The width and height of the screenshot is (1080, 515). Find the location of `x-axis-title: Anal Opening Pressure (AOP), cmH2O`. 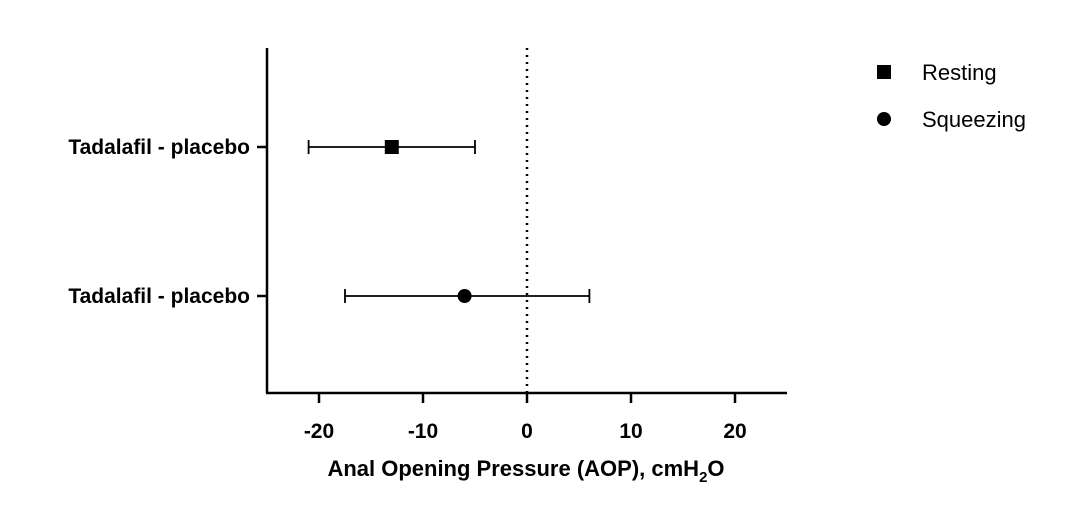

x-axis-title: Anal Opening Pressure (AOP), cmH2O is located at coordinates (525, 471).